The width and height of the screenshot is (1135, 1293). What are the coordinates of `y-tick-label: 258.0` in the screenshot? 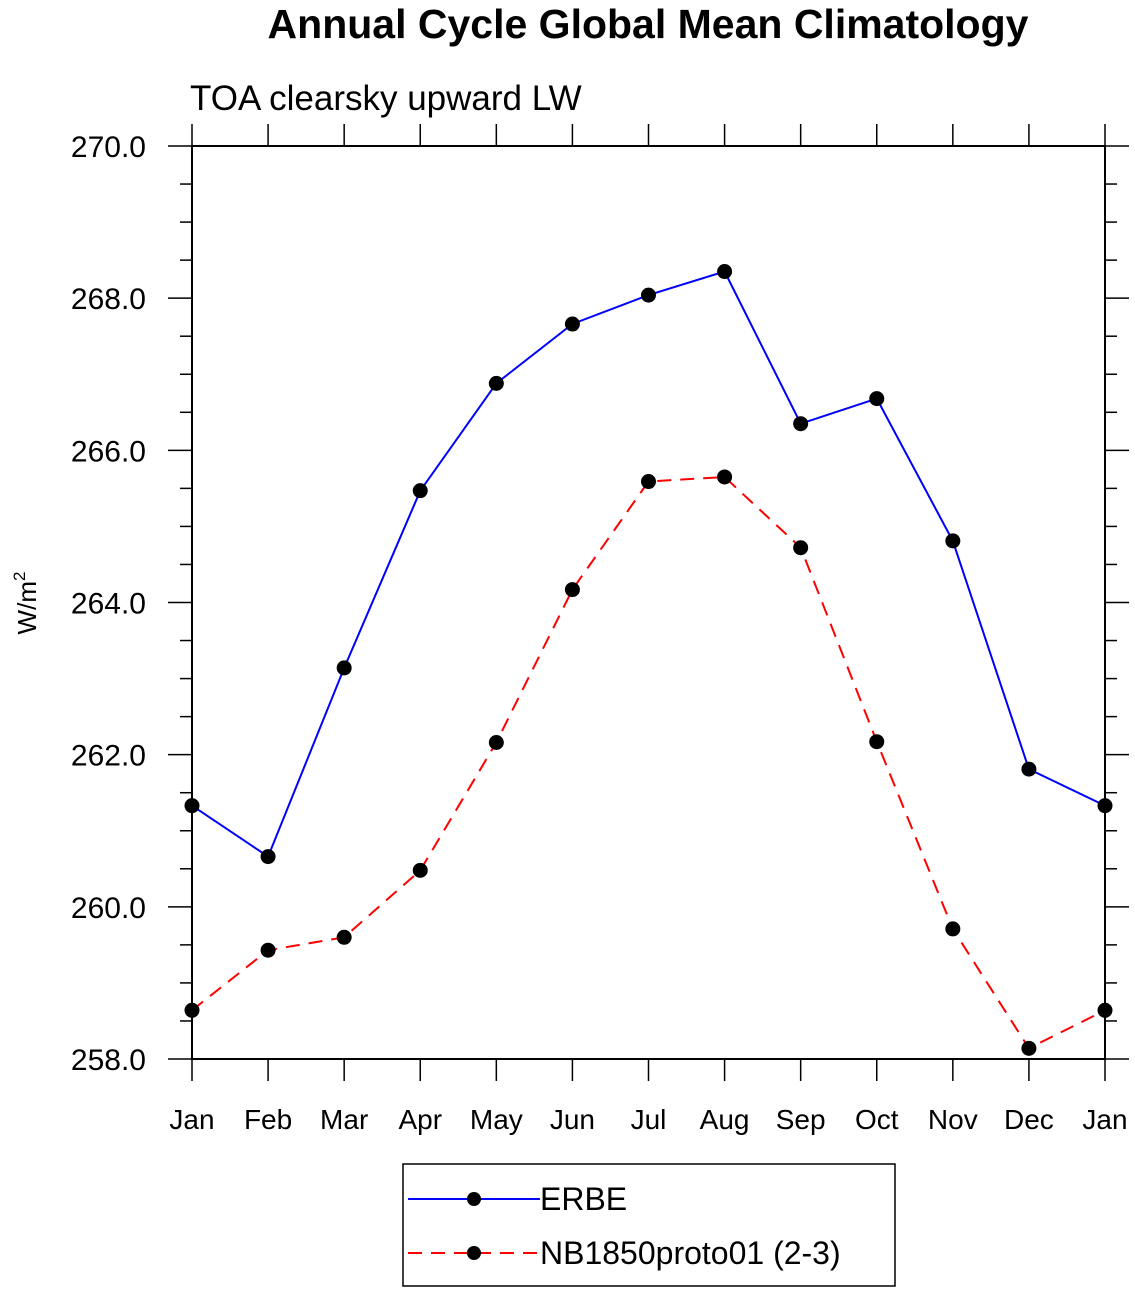 It's located at (108, 1060).